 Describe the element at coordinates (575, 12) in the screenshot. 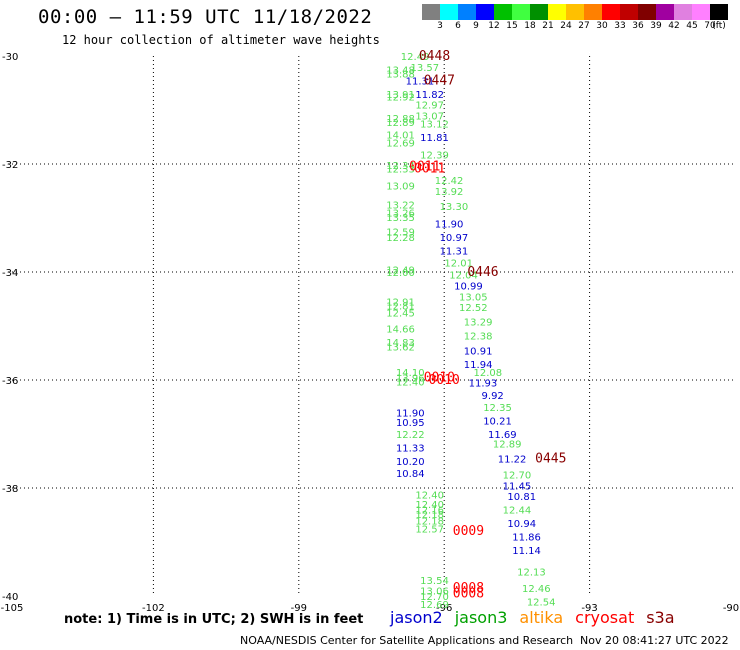

I see `wave-height-colorbar` at that location.